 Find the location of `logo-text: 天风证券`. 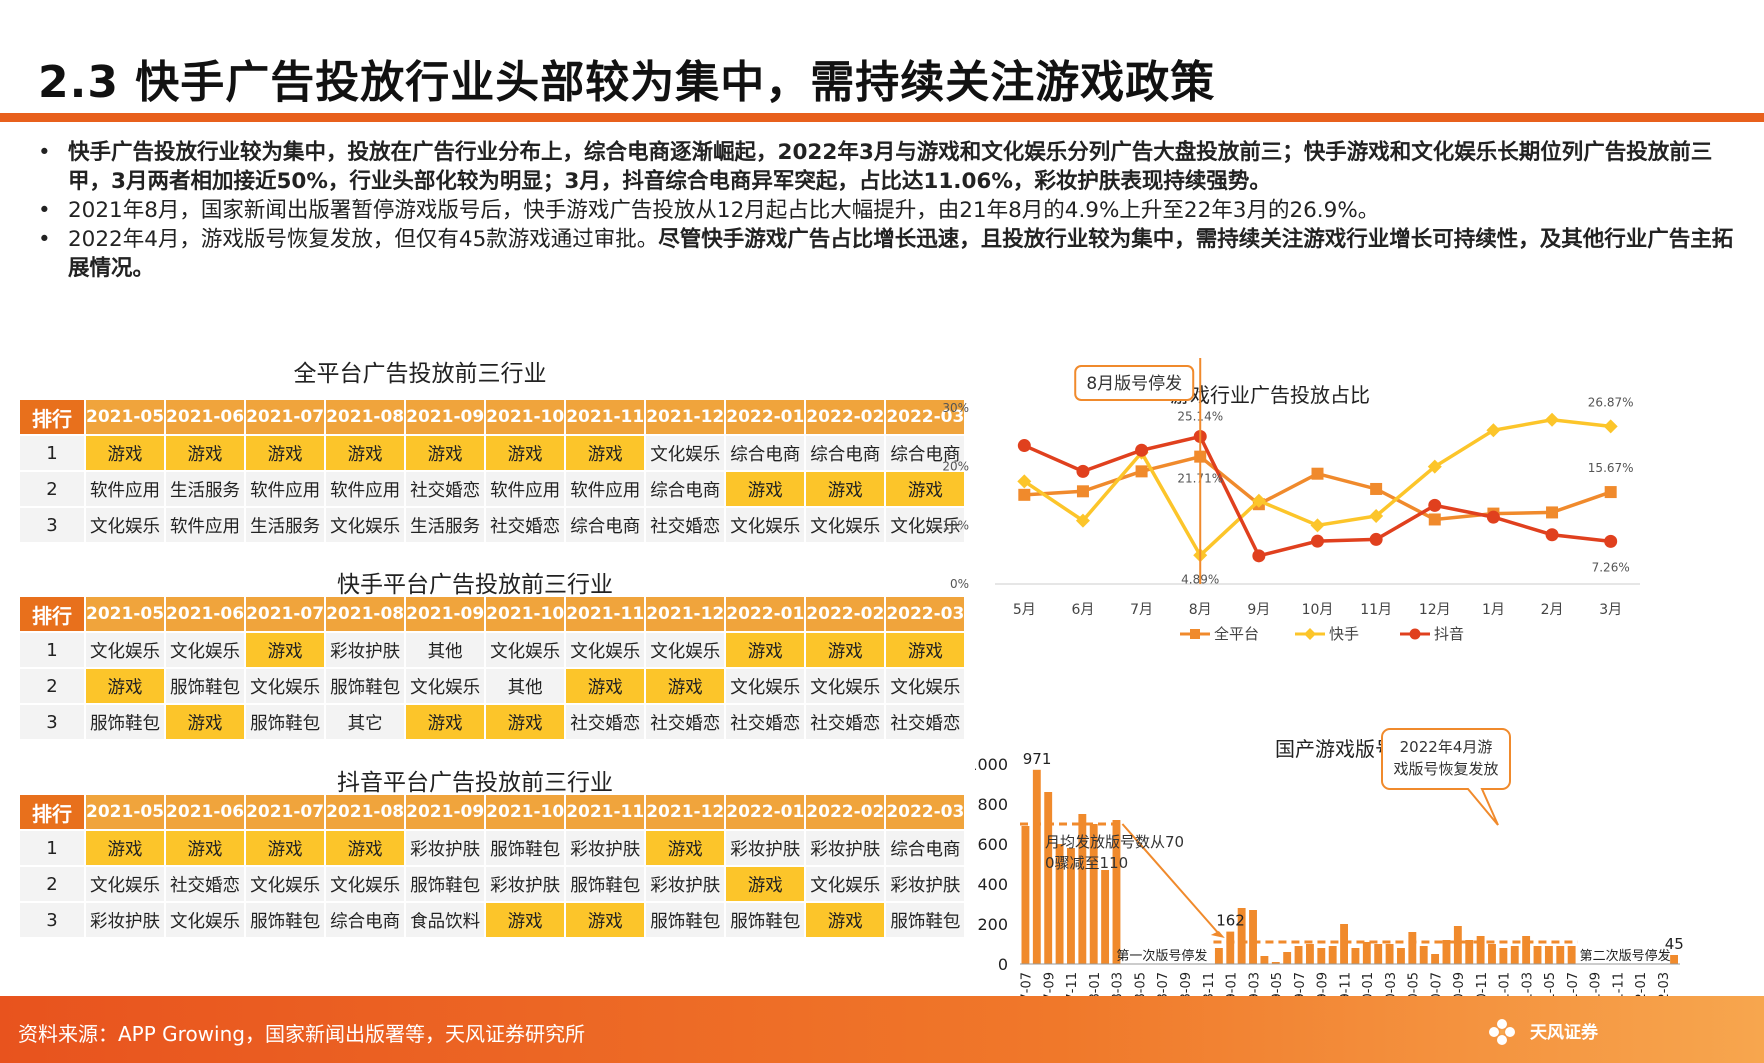

logo-text: 天风证券 is located at coordinates (1564, 1033).